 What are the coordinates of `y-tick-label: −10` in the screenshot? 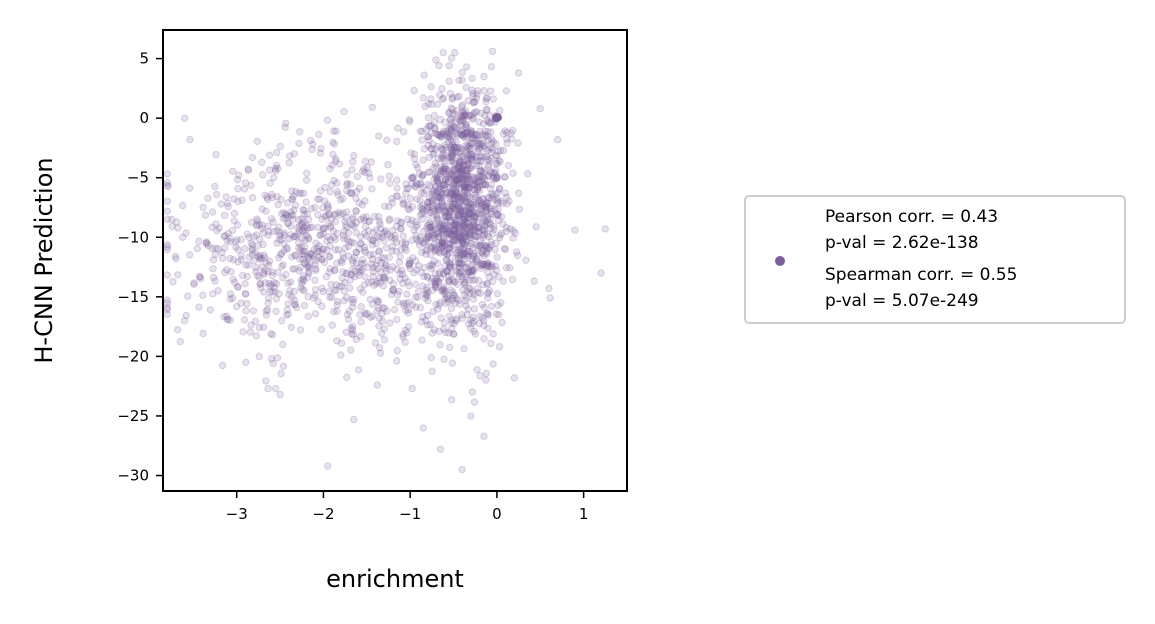 It's located at (133, 237).